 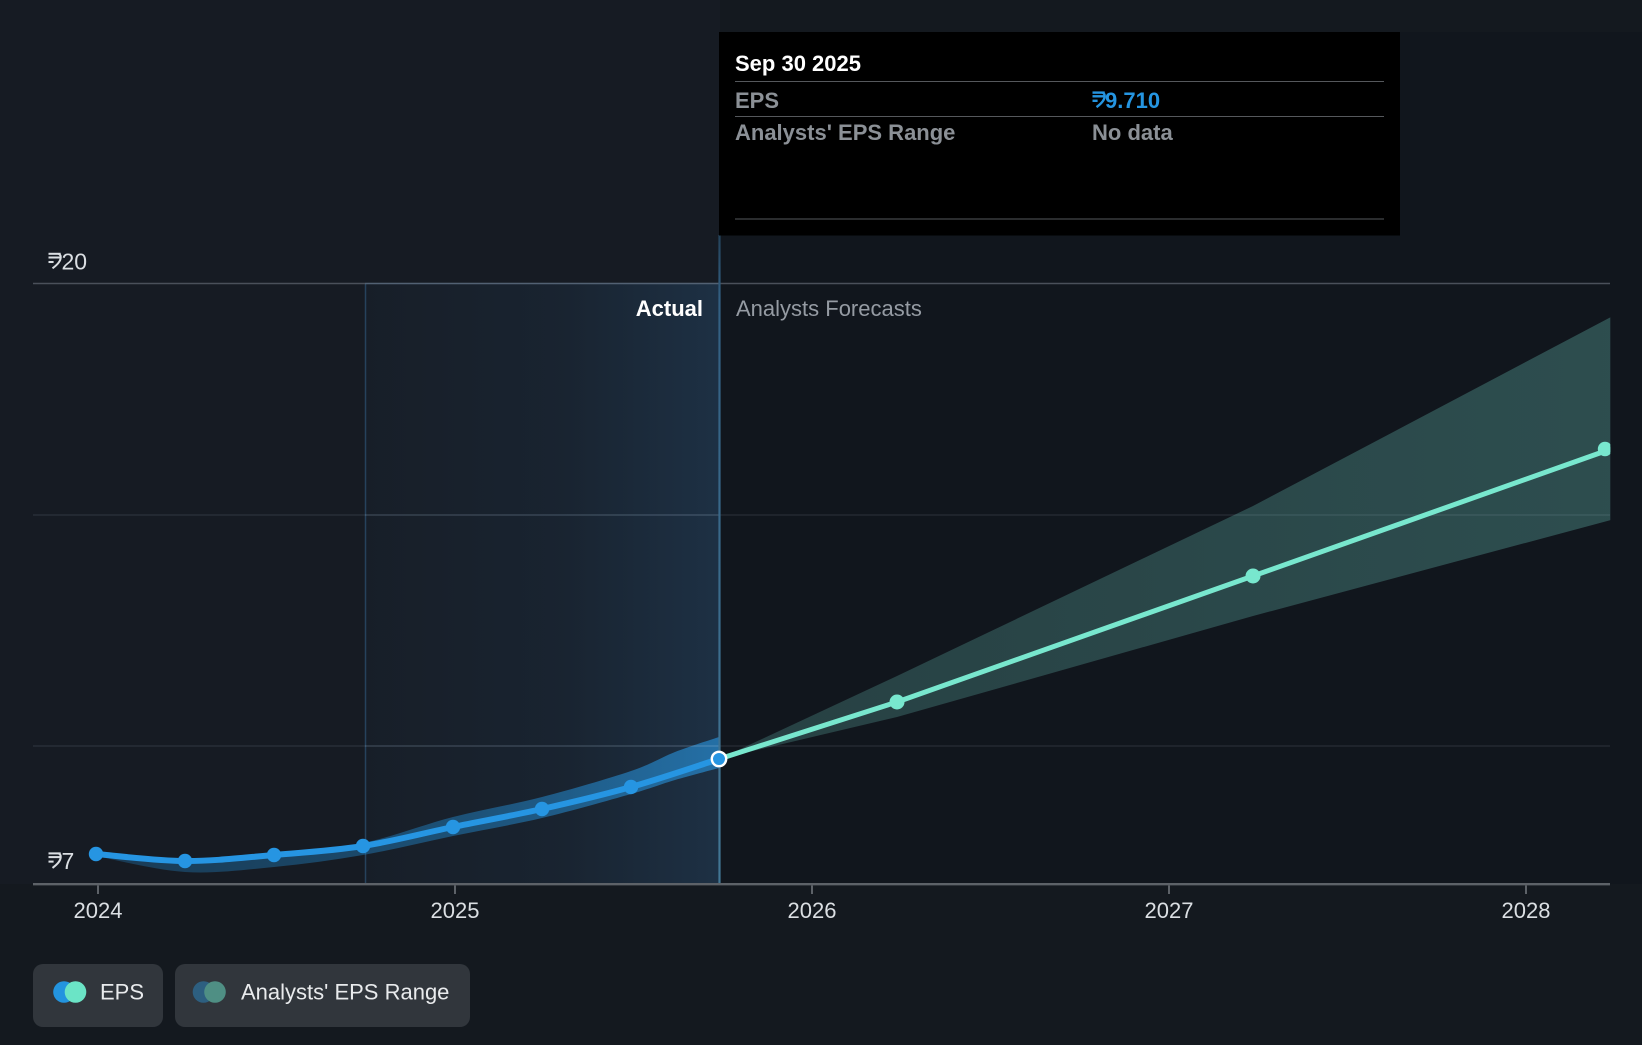 I want to click on svg-text: 2027, so click(x=1169, y=910).